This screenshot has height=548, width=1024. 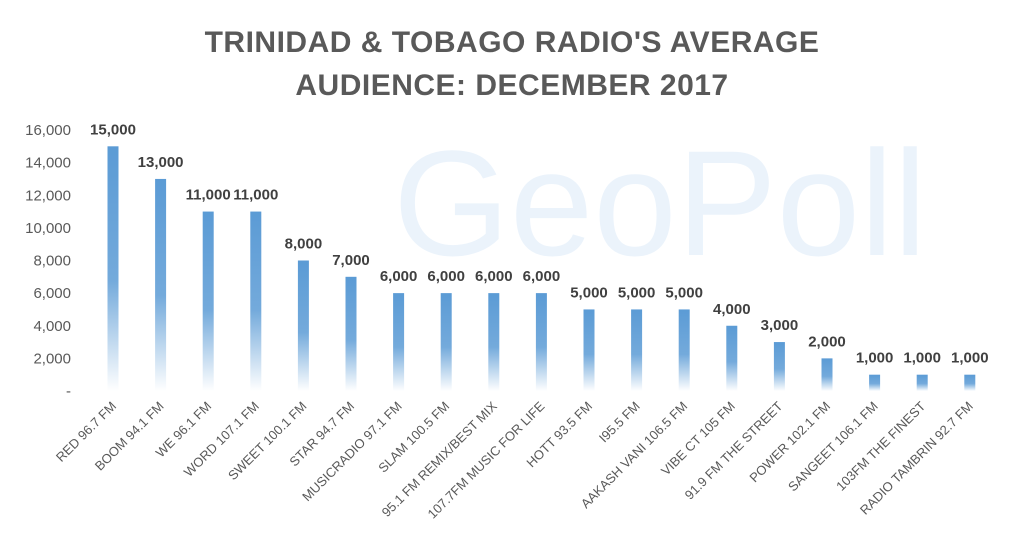 I want to click on y-tick-label: 4,000, so click(x=52, y=326).